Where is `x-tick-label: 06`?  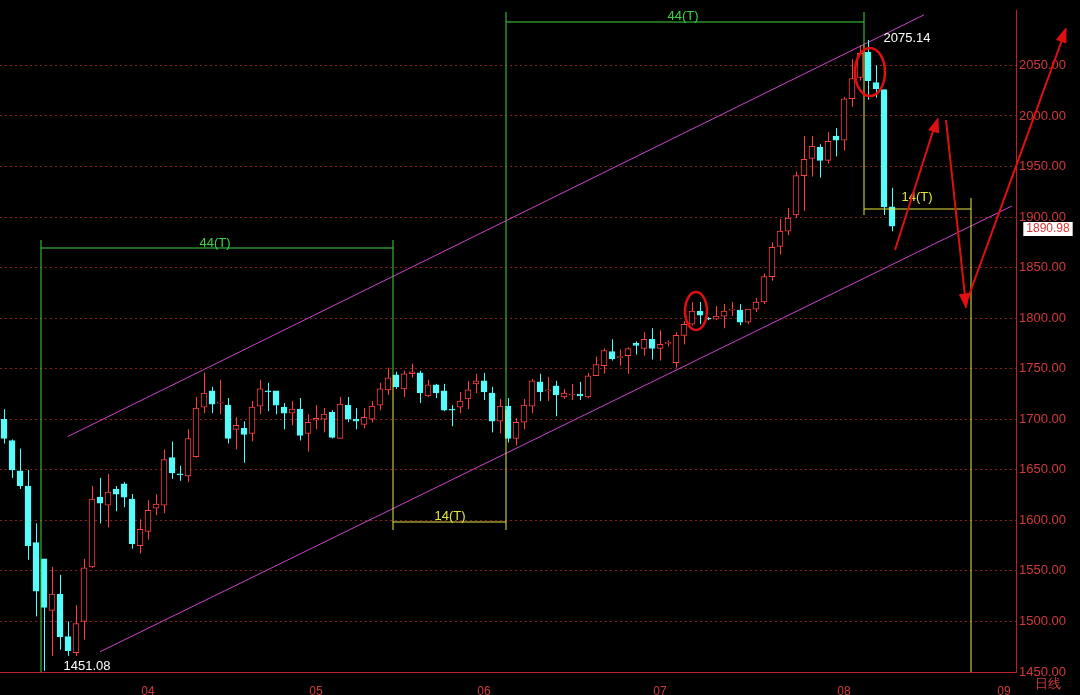
x-tick-label: 06 is located at coordinates (484, 689).